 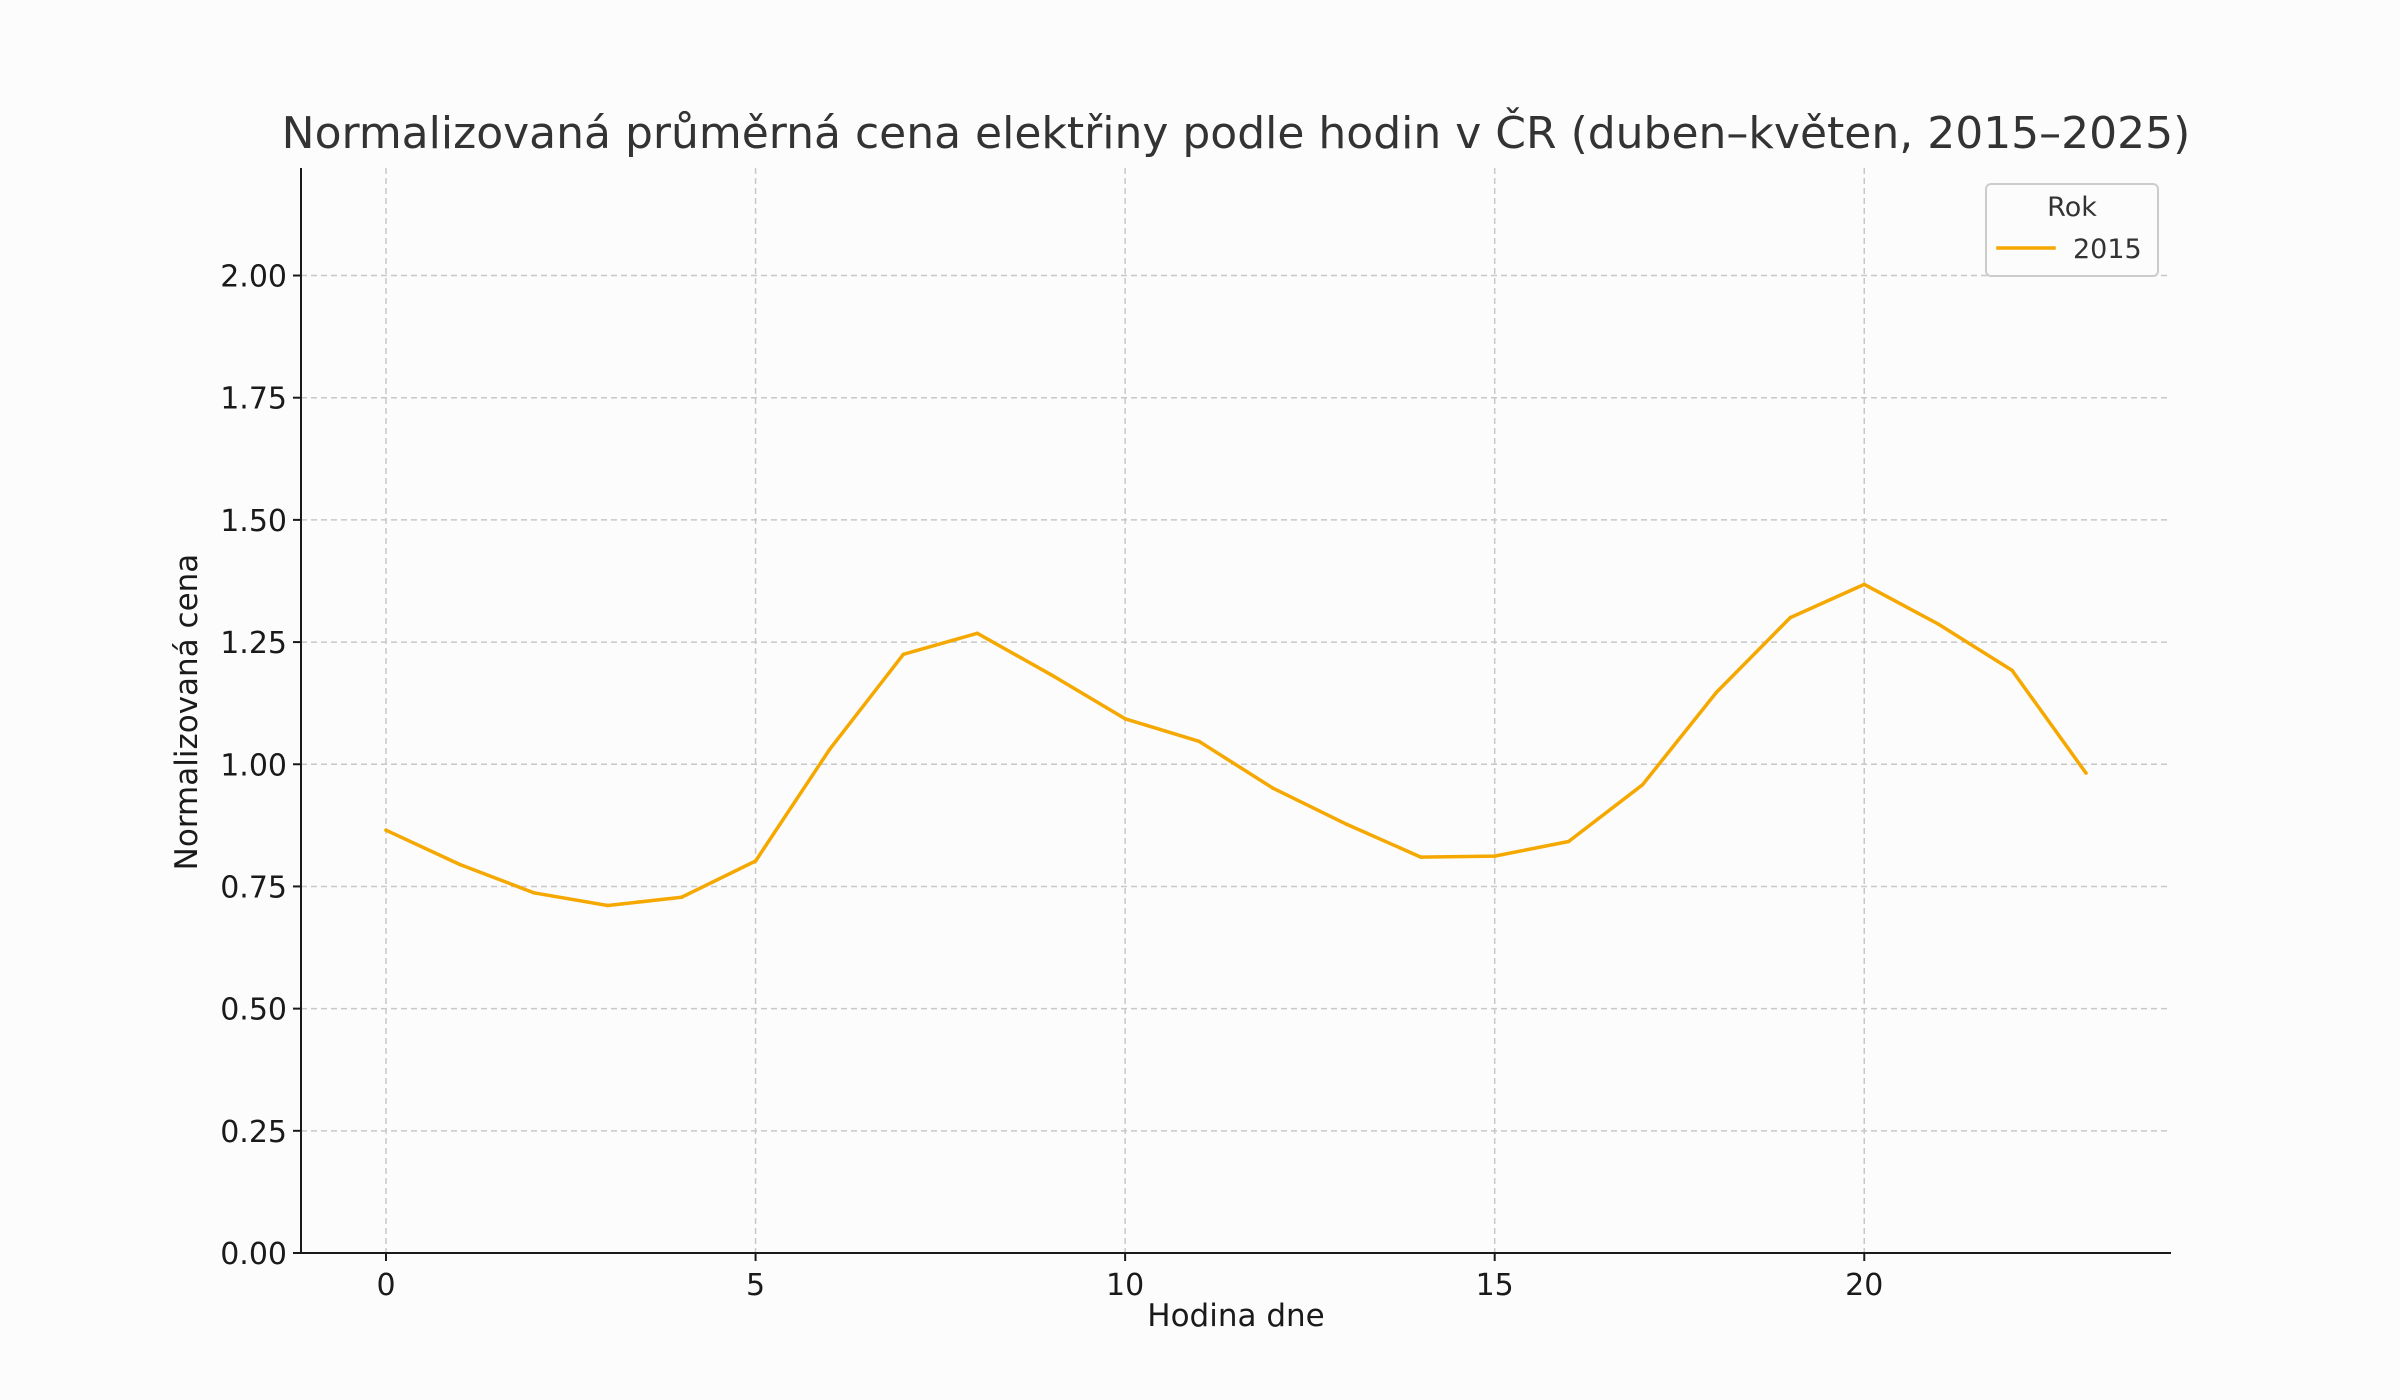 I want to click on legend-series-label: 2015, so click(x=2107, y=249).